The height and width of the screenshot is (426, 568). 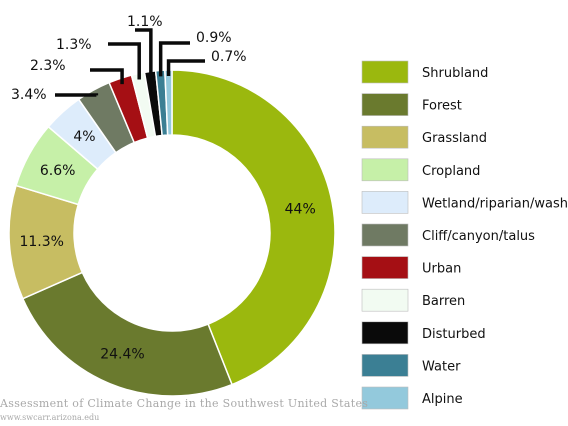 What do you see at coordinates (58, 171) in the screenshot?
I see `slice-label-cropland: 6.6%` at bounding box center [58, 171].